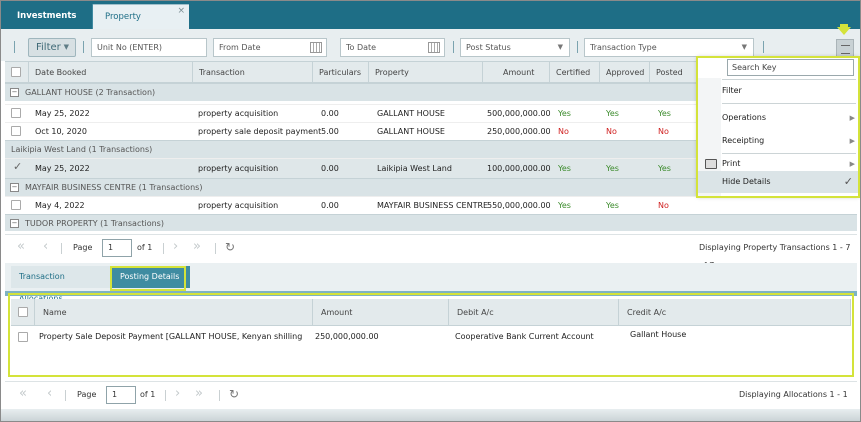  Describe the element at coordinates (414, 168) in the screenshot. I see `cell-property: Laikipia West Land` at that location.